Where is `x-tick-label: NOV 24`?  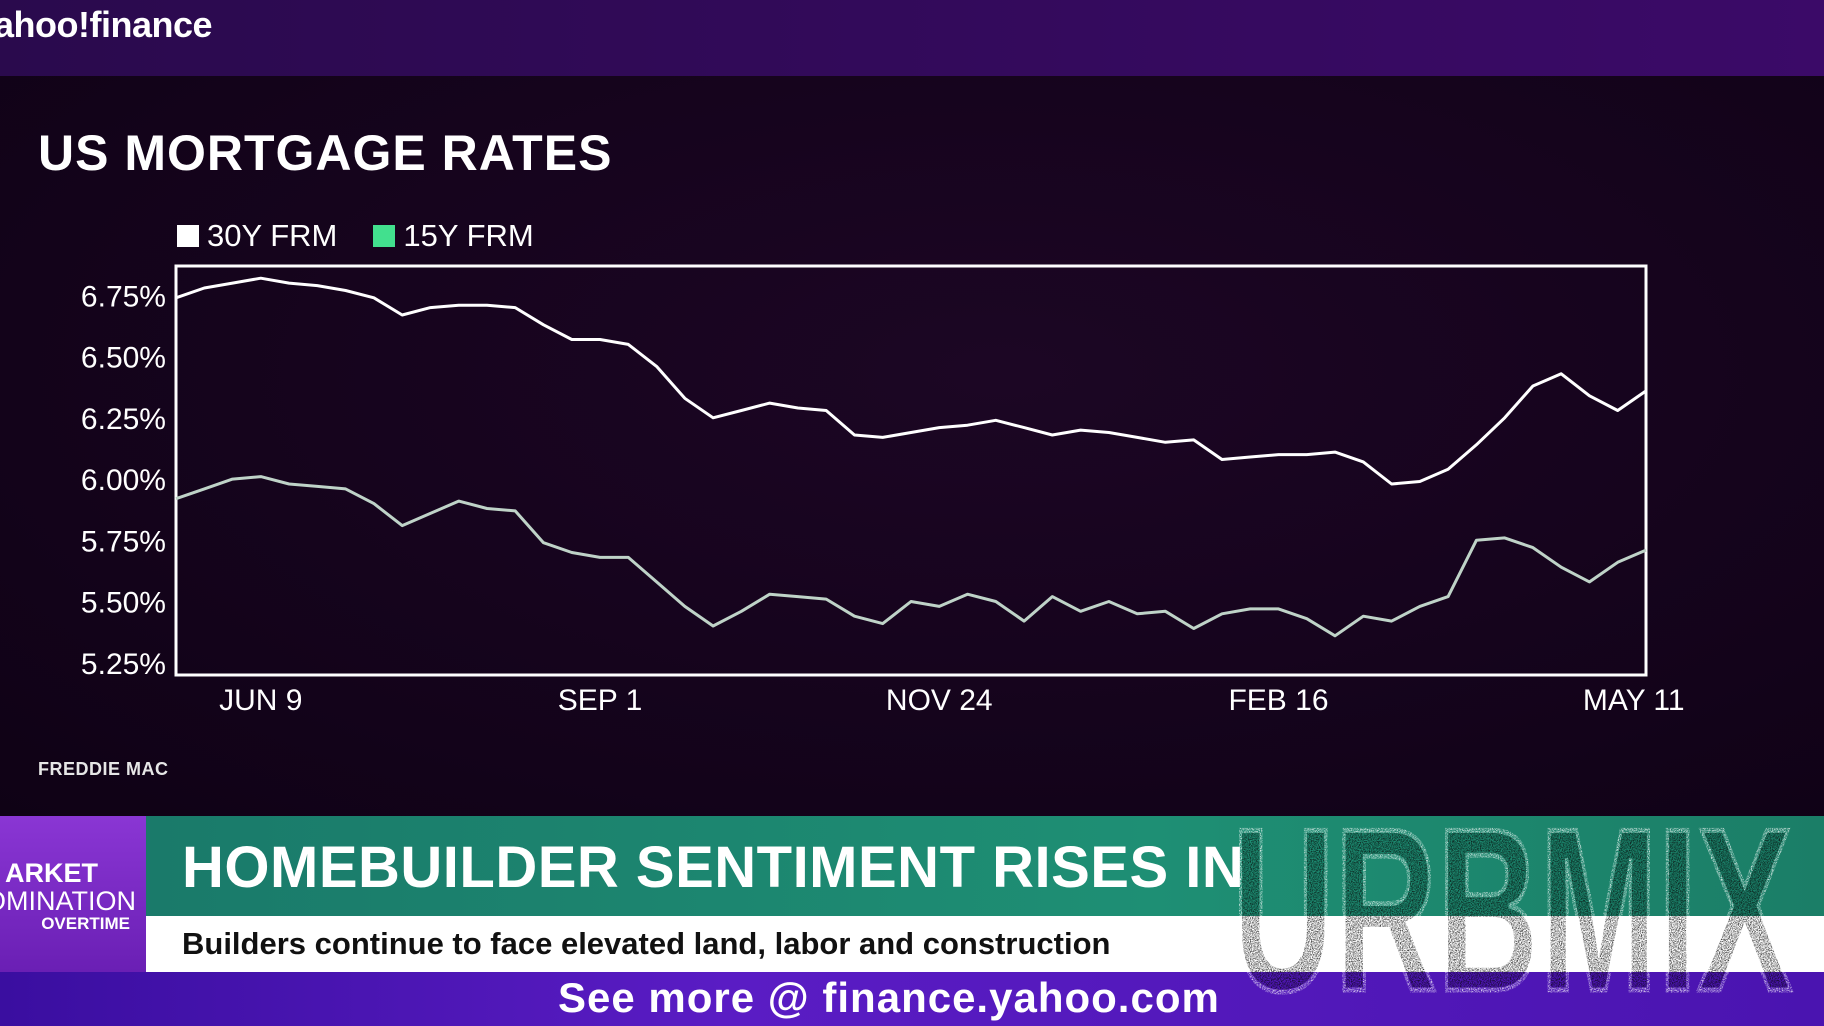 x-tick-label: NOV 24 is located at coordinates (939, 700).